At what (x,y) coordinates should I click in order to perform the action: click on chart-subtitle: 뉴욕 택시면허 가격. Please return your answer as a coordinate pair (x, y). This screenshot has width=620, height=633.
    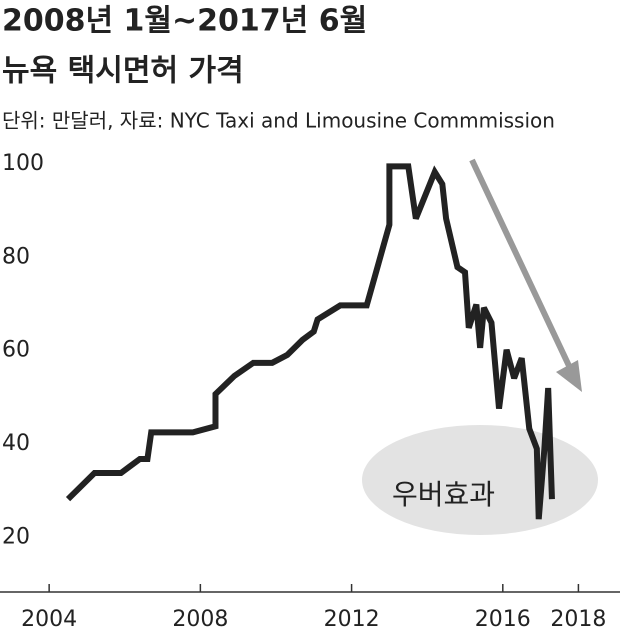
    Looking at the image, I should click on (123, 71).